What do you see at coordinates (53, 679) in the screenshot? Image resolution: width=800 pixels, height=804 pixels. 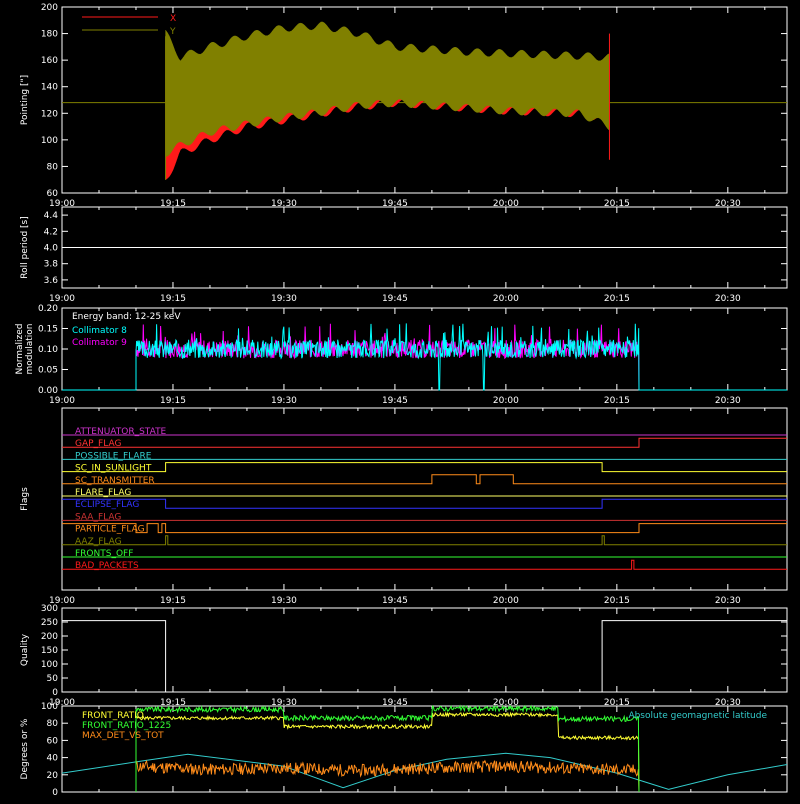 I see `quality-ytick-label: 50` at bounding box center [53, 679].